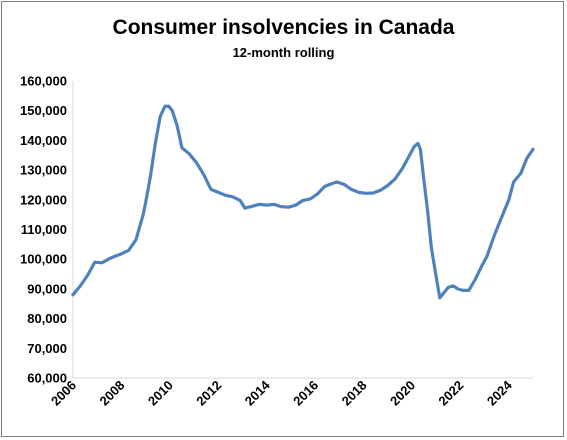  I want to click on y-tick-label: 130,000, so click(43, 170).